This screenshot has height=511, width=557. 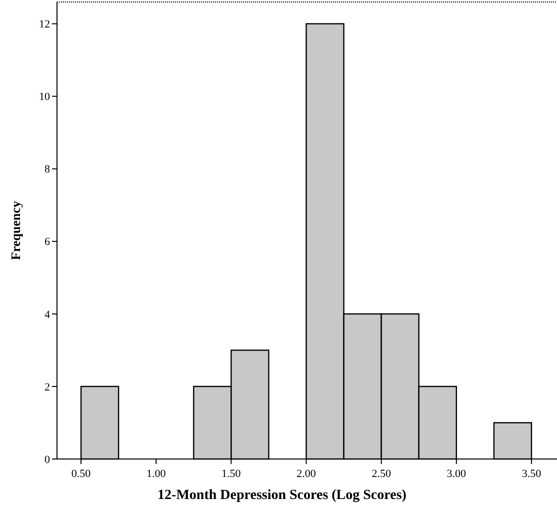 I want to click on x-tick-label: 3.00, so click(x=456, y=474).